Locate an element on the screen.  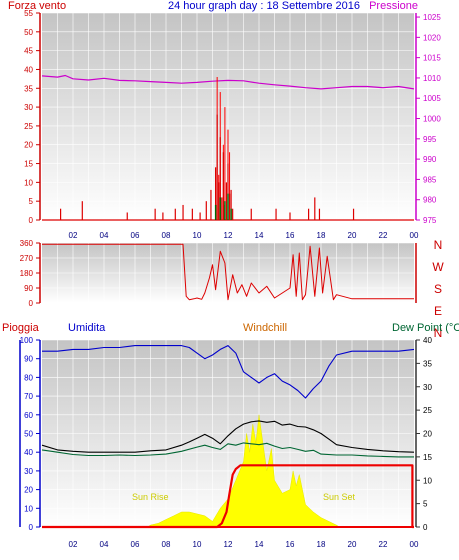
humidity-tick-label: 0 is located at coordinates (31, 527).